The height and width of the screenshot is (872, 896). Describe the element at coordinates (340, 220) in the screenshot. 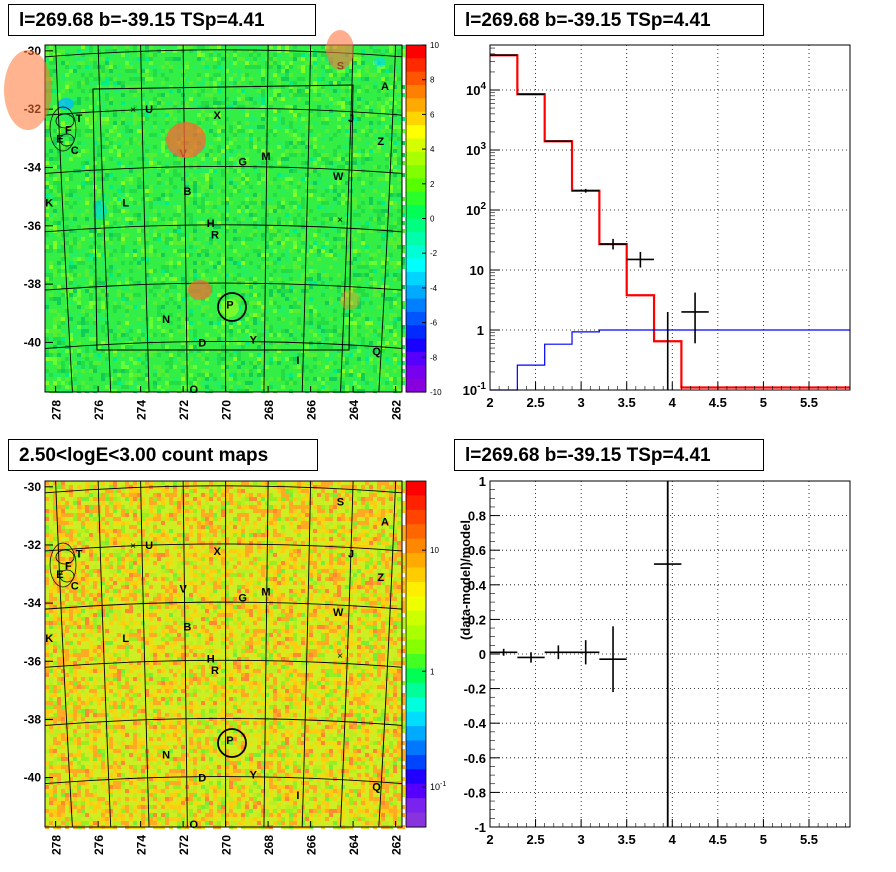

I see `source-marker: ×` at that location.